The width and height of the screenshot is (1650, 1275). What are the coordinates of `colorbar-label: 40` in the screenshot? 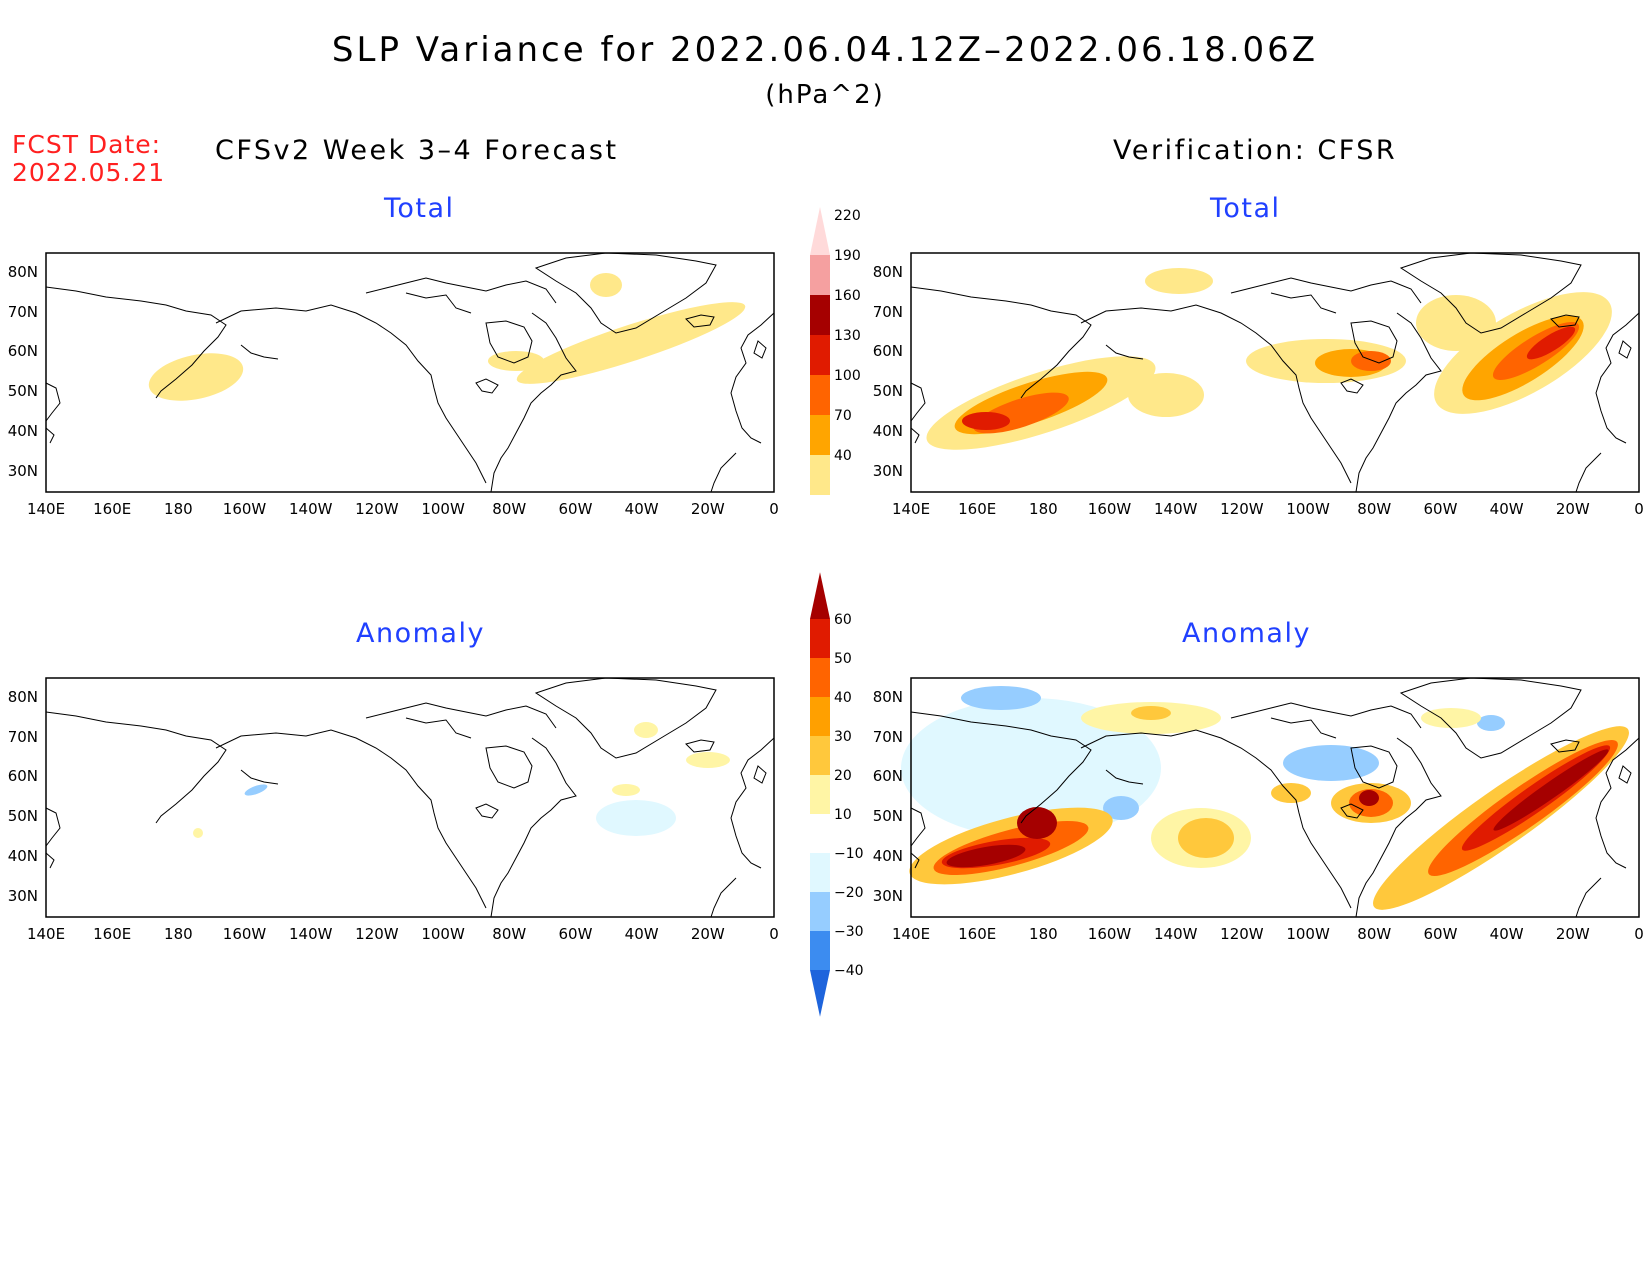 It's located at (843, 456).